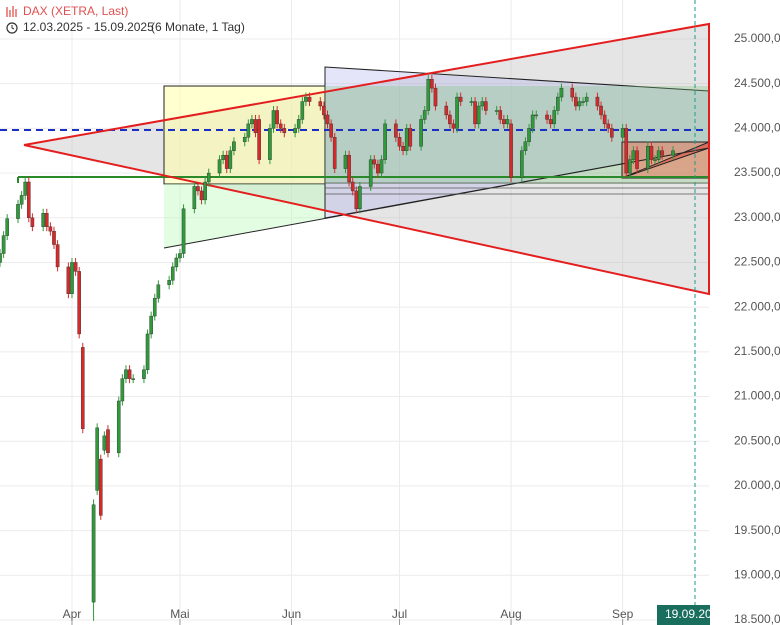 Image resolution: width=780 pixels, height=625 pixels. I want to click on clock-hand, so click(13, 27).